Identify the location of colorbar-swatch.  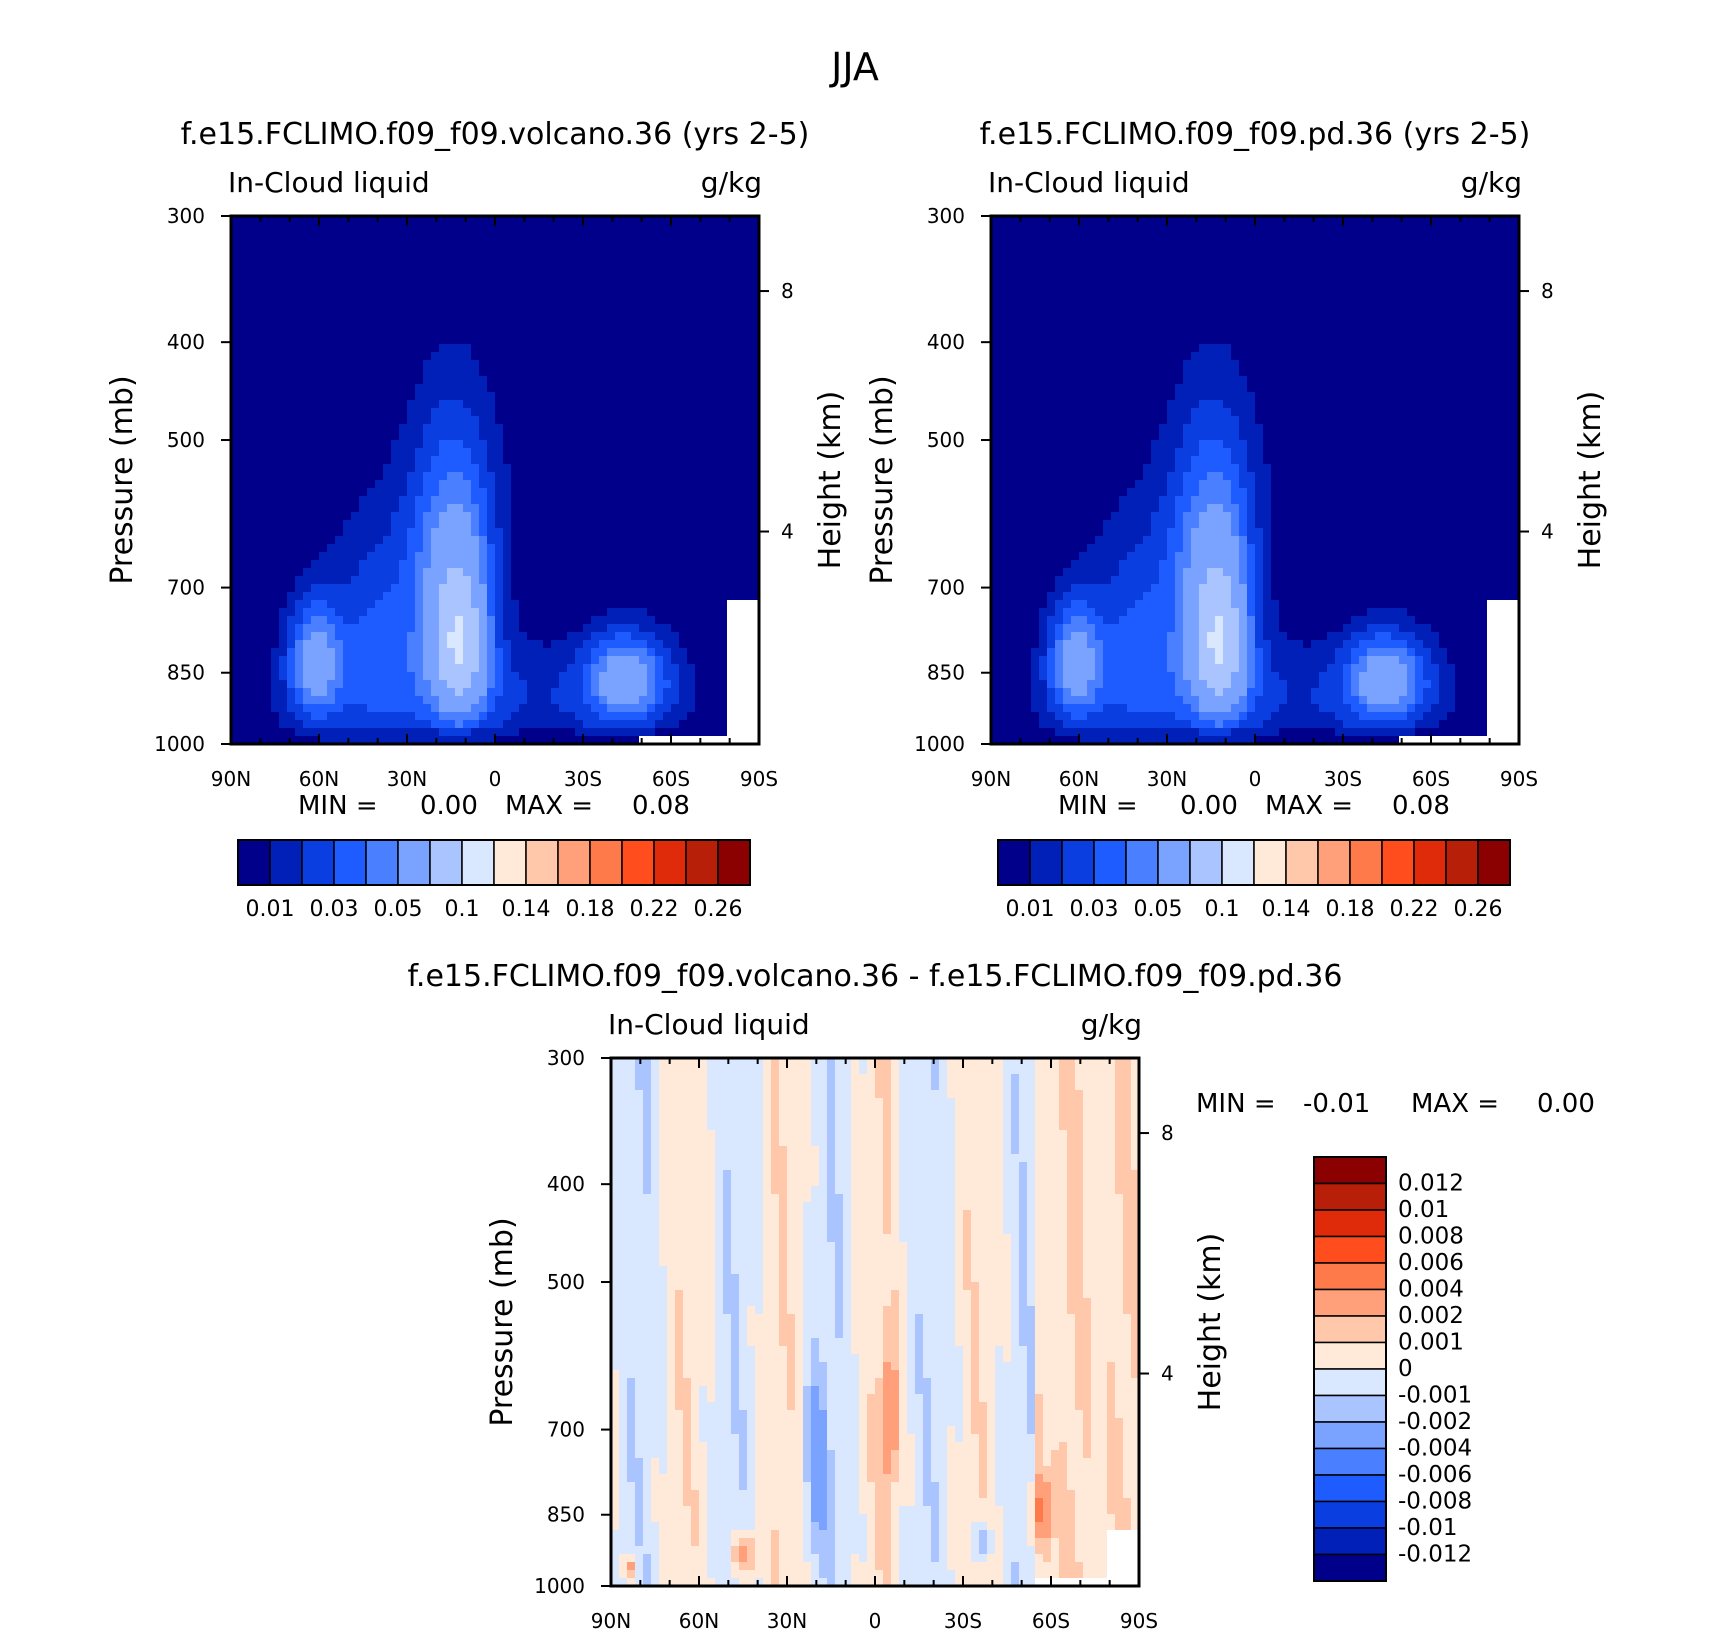
(510, 862).